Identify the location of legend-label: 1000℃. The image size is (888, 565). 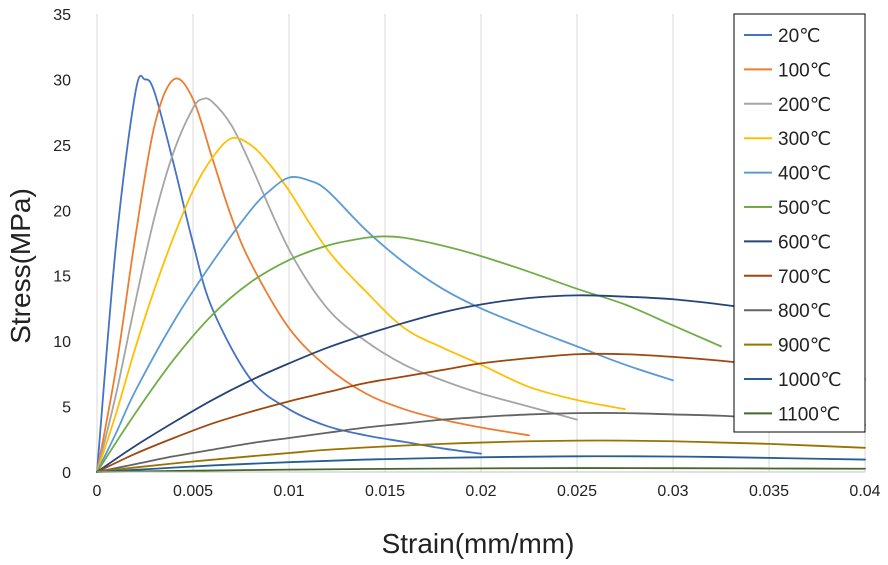
(810, 380).